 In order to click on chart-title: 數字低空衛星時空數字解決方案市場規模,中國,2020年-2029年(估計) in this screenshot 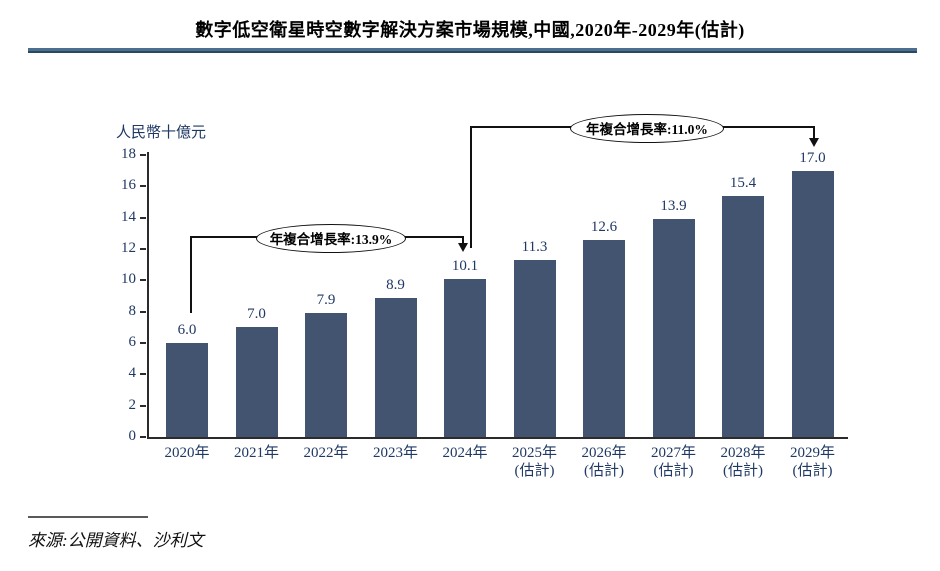, I will do `click(470, 30)`.